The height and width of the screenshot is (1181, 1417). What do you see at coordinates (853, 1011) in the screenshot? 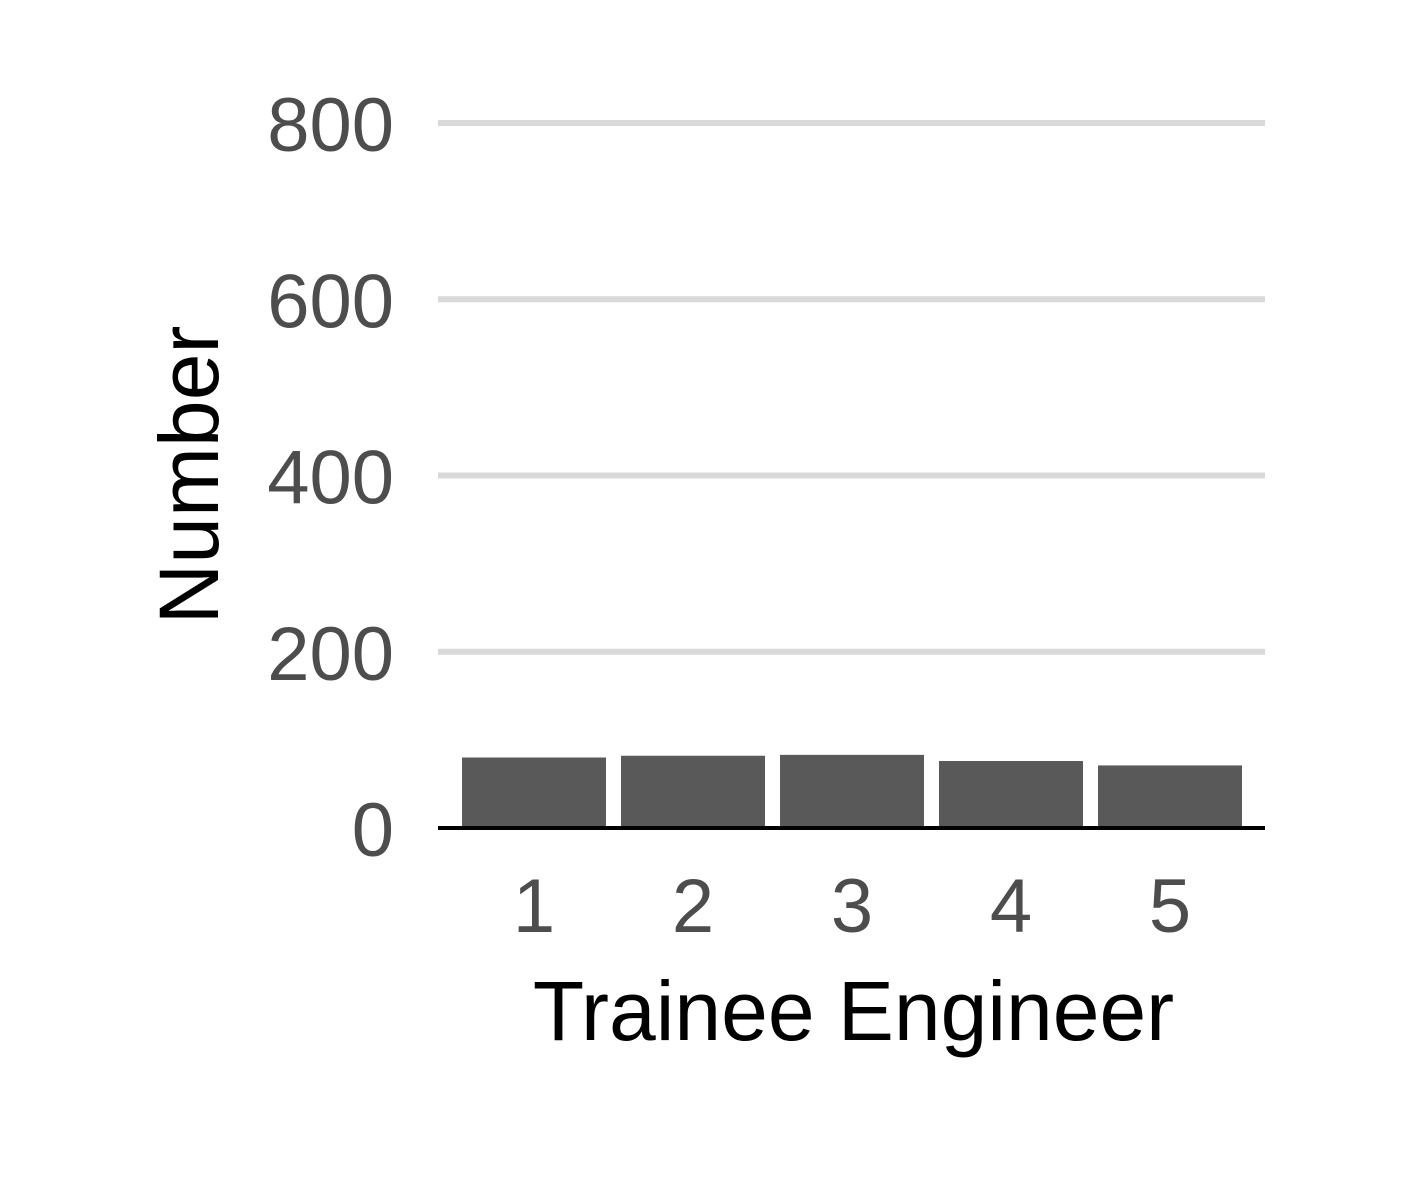
I see `x-axis-title: Trainee Engineer` at bounding box center [853, 1011].